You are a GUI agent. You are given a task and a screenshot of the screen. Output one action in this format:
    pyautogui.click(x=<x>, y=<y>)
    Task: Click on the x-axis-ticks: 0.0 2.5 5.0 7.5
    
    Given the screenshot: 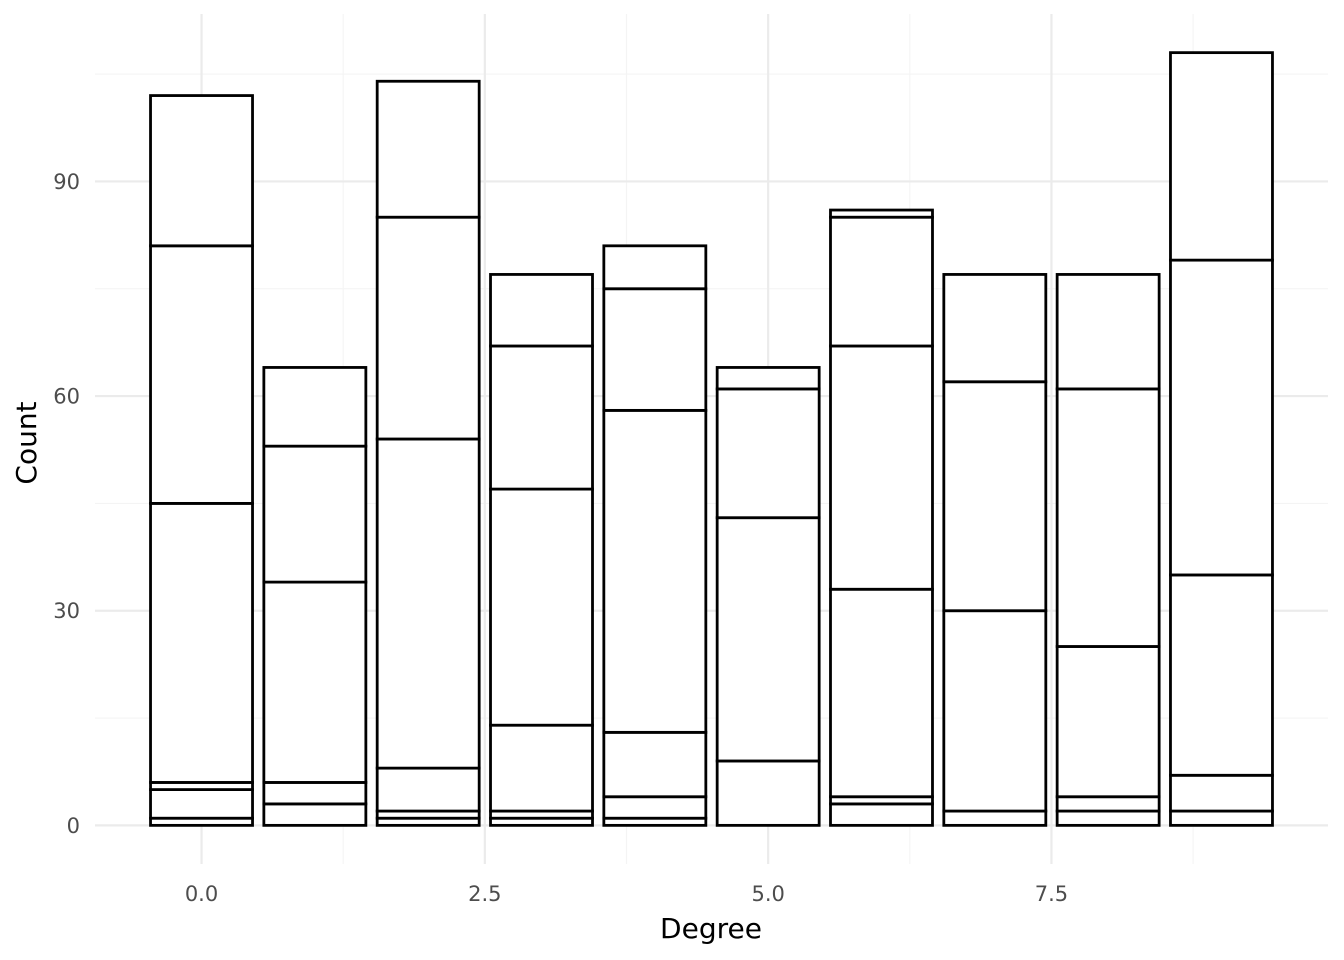 What is the action you would take?
    pyautogui.click(x=626, y=894)
    